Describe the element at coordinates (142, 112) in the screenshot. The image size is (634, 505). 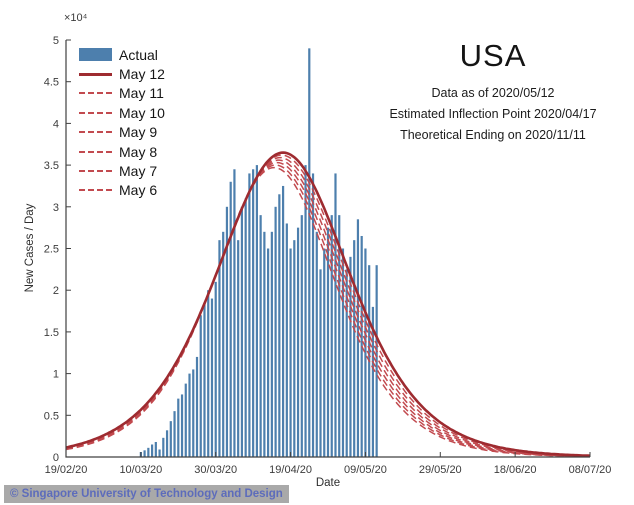
I see `legend-label: May 10` at that location.